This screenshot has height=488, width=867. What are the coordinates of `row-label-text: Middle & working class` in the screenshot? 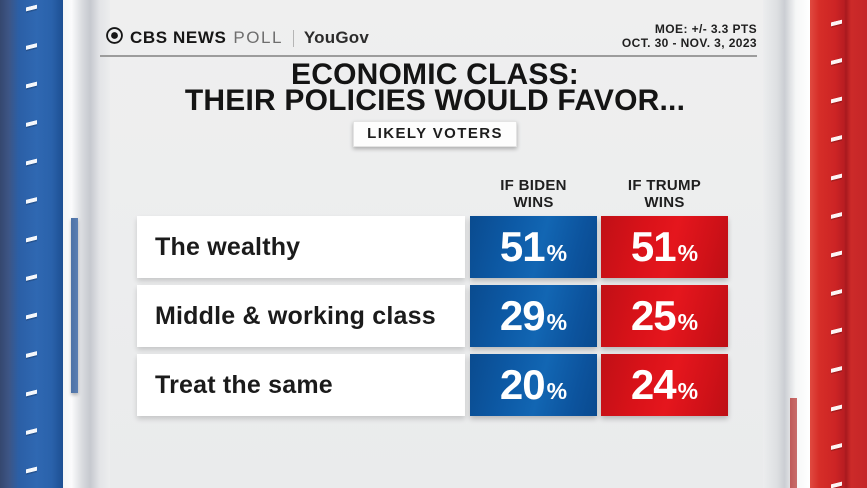 It's located at (295, 315).